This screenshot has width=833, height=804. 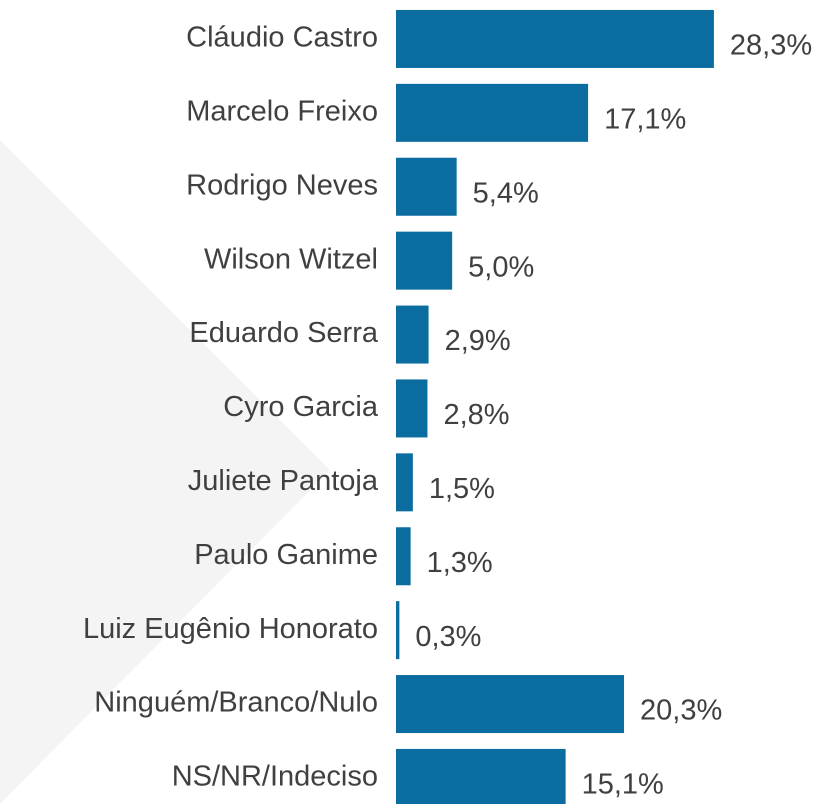 What do you see at coordinates (282, 38) in the screenshot?
I see `category-label: Cláudio Castro` at bounding box center [282, 38].